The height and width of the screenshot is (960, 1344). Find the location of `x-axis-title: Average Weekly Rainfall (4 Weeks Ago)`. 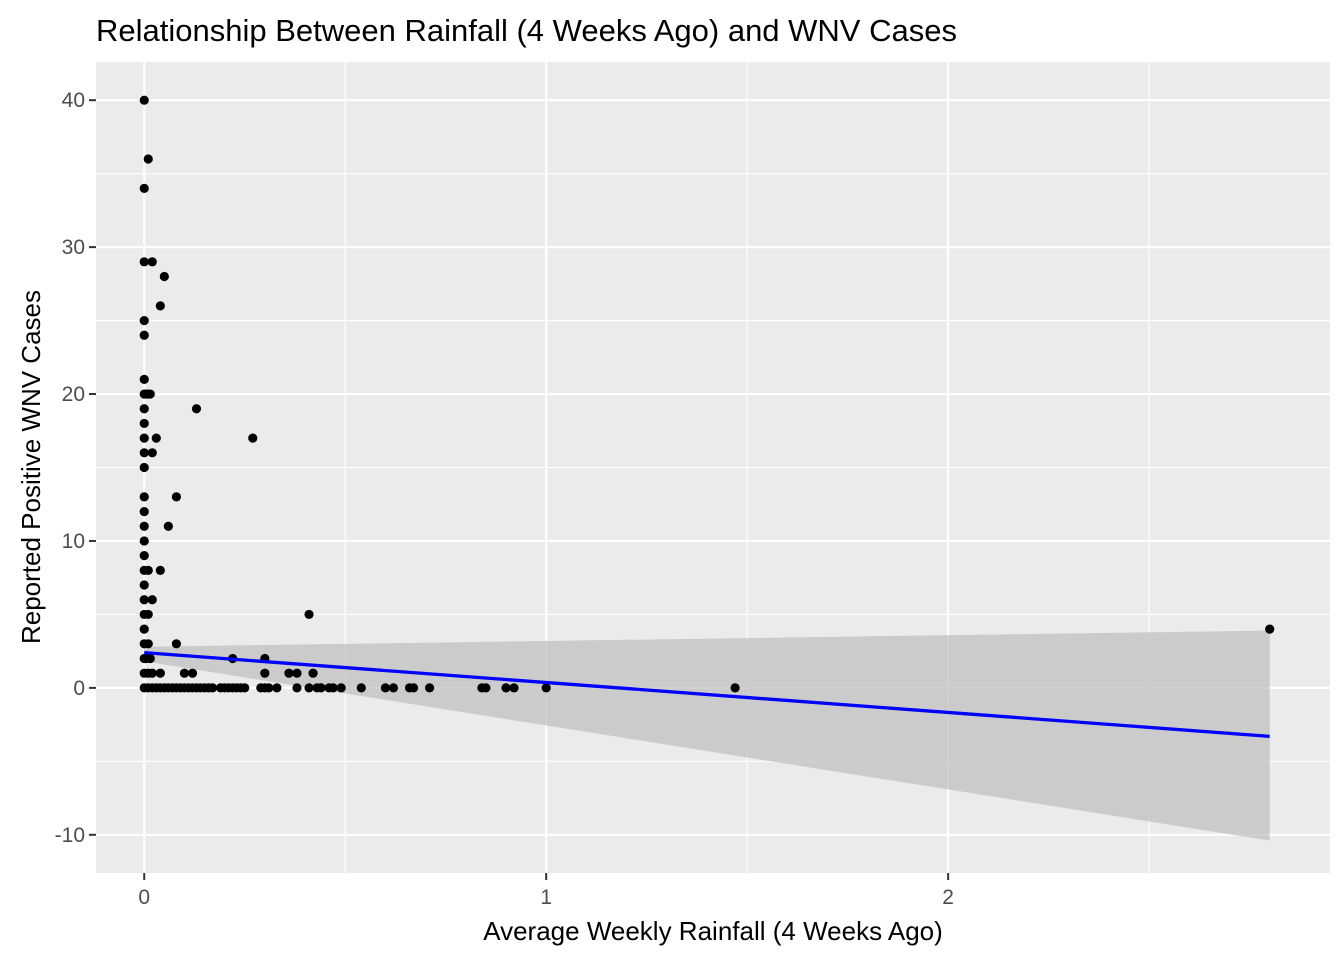

x-axis-title: Average Weekly Rainfall (4 Weeks Ago) is located at coordinates (713, 931).